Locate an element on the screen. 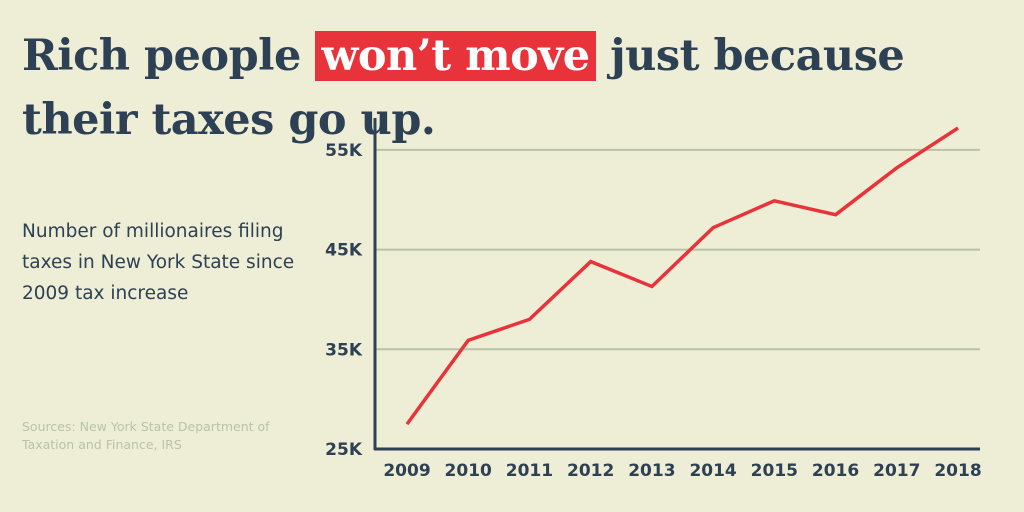 The image size is (1024, 512). y-tick-label: 35K is located at coordinates (344, 350).